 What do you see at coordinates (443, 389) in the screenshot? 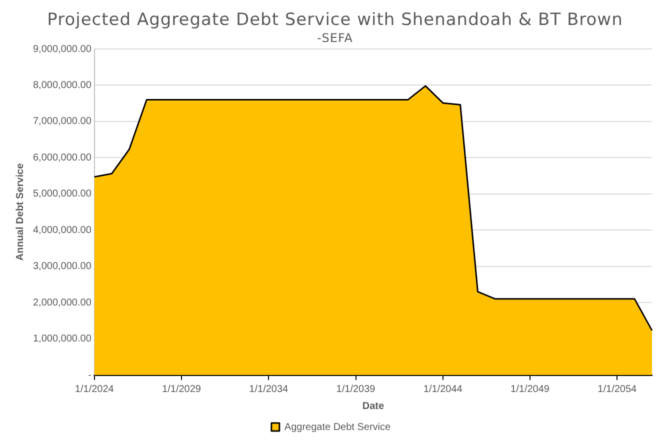
I see `x-tick-label: 1/1/2044` at bounding box center [443, 389].